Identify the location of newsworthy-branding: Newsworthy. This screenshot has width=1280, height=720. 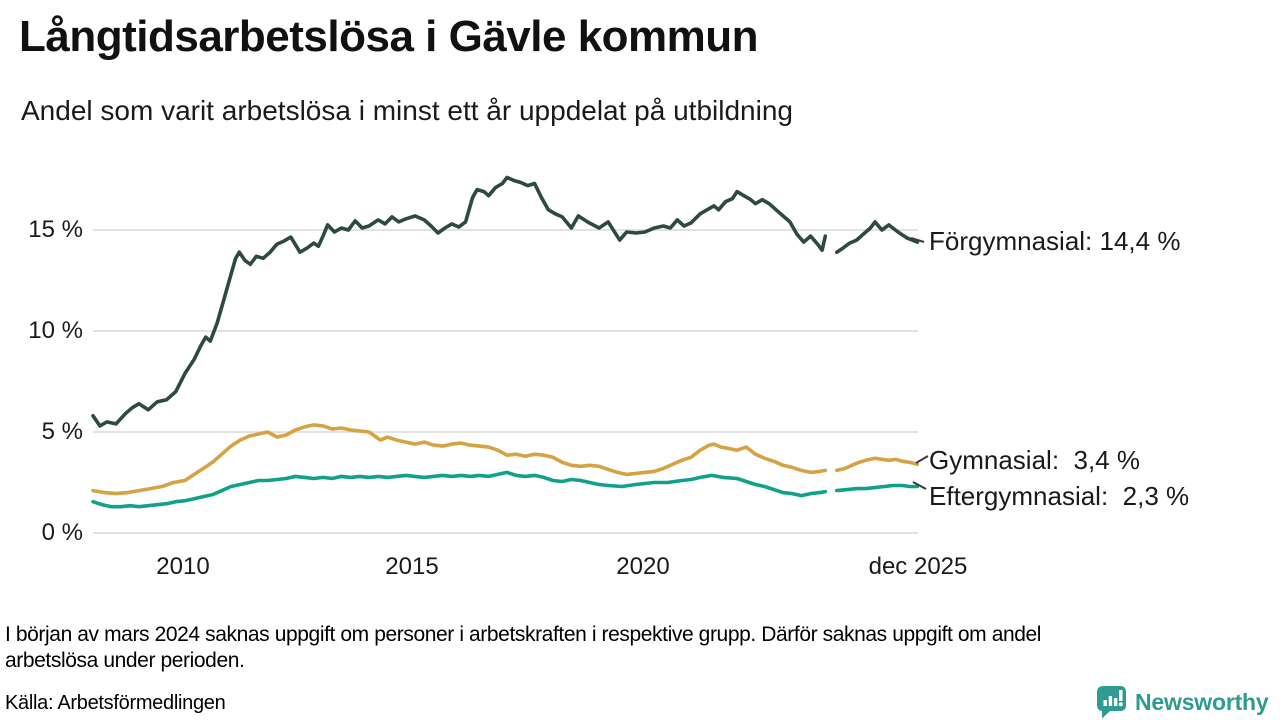
(1186, 702).